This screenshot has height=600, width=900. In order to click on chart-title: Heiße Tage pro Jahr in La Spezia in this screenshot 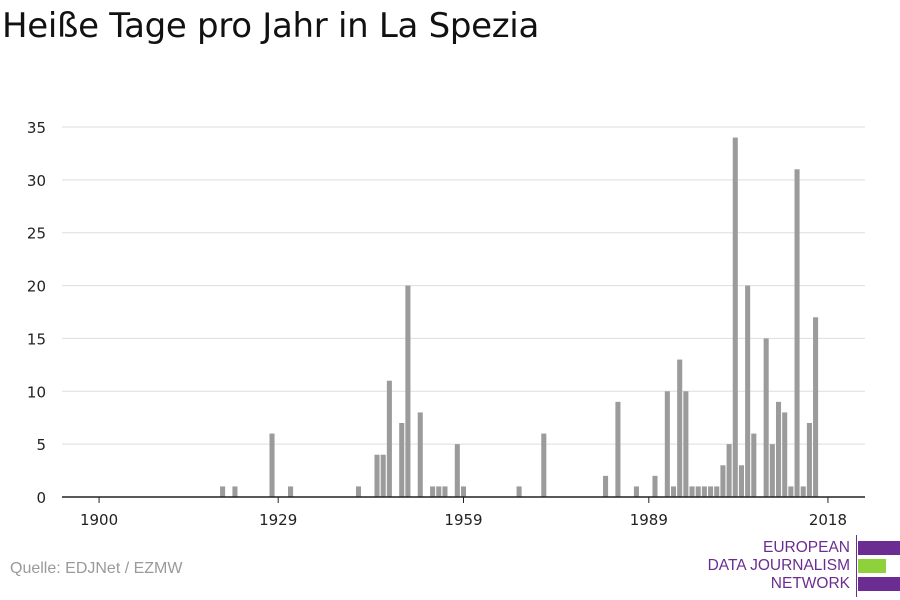, I will do `click(270, 26)`.